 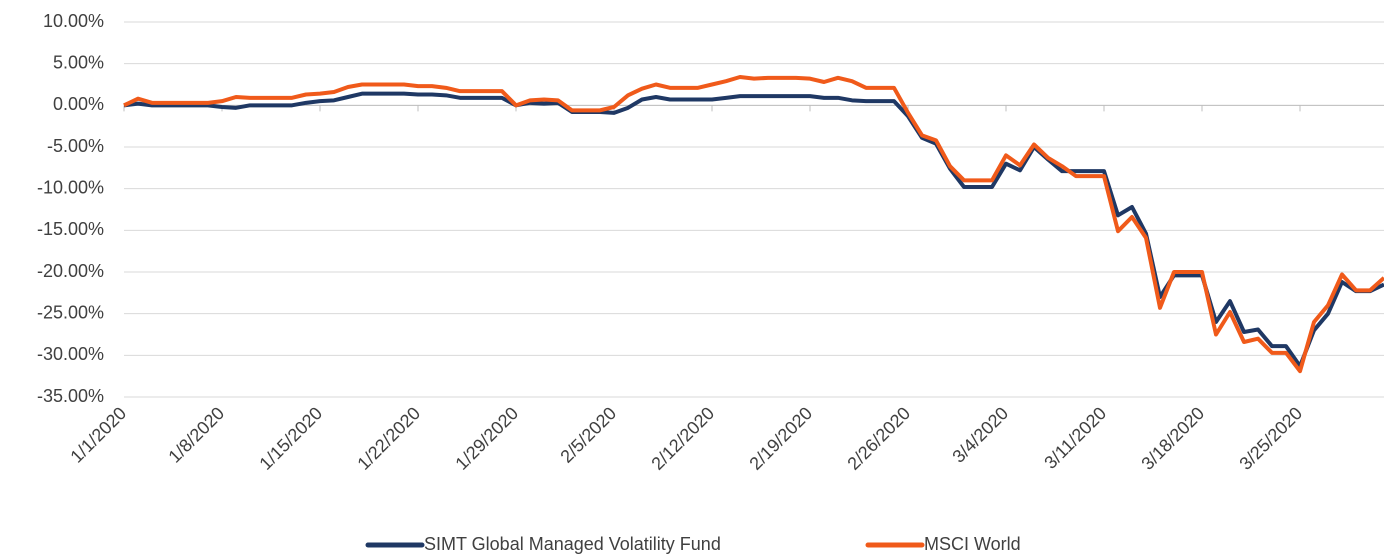 What do you see at coordinates (972, 544) in the screenshot?
I see `legend-label: MSCI World` at bounding box center [972, 544].